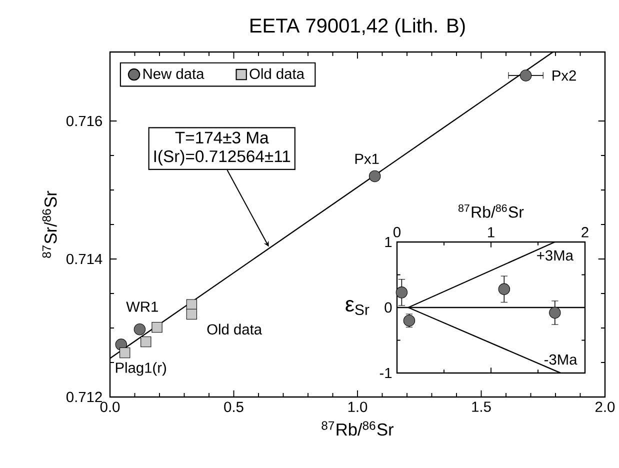 Image resolution: width=619 pixels, height=468 pixels. I want to click on legend-label: Old data, so click(277, 73).